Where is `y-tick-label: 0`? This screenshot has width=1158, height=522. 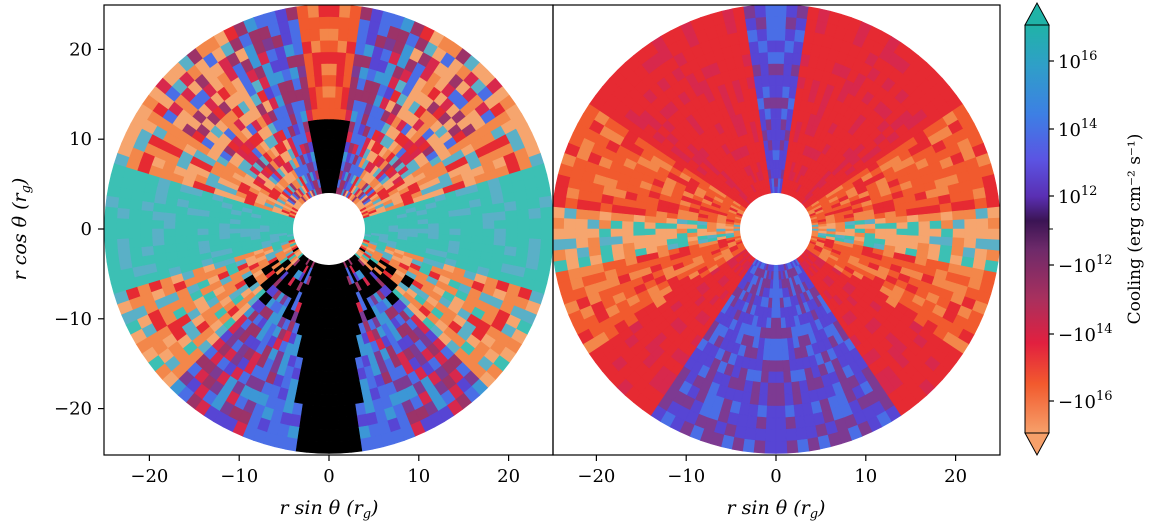 y-tick-label: 0 is located at coordinates (86, 229).